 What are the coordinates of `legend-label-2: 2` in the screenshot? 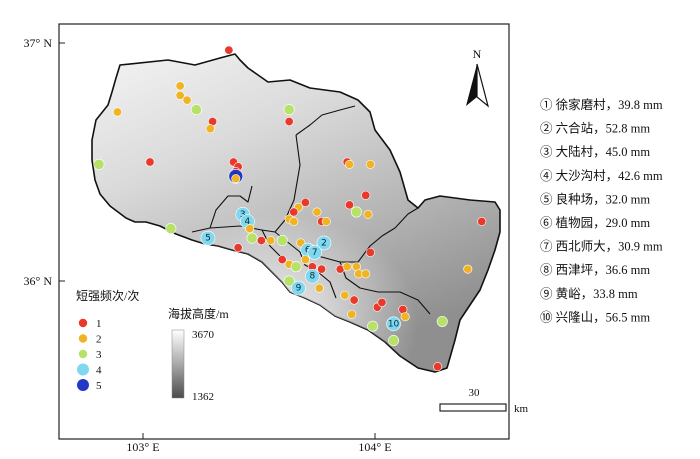 It's located at (99, 340).